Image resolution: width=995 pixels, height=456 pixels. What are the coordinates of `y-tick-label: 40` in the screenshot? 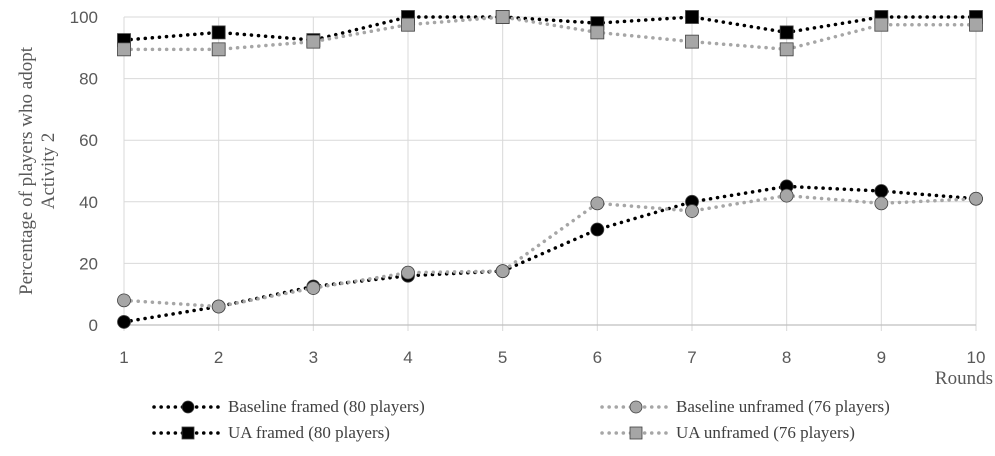 It's located at (88, 202).